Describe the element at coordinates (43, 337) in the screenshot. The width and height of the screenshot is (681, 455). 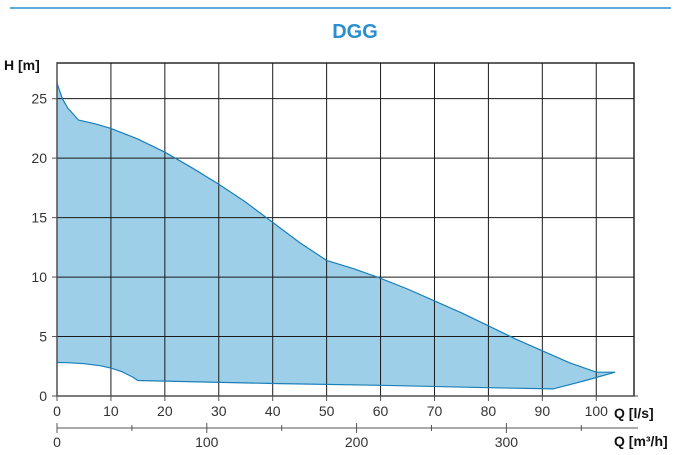
I see `y-tick-label: 5` at that location.